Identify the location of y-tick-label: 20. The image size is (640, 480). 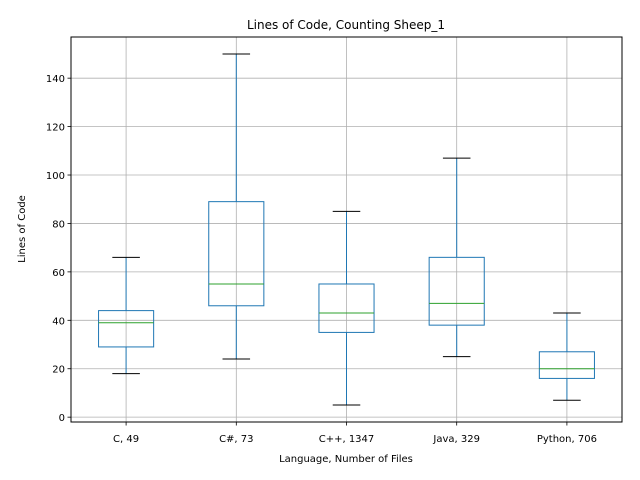
(58, 370).